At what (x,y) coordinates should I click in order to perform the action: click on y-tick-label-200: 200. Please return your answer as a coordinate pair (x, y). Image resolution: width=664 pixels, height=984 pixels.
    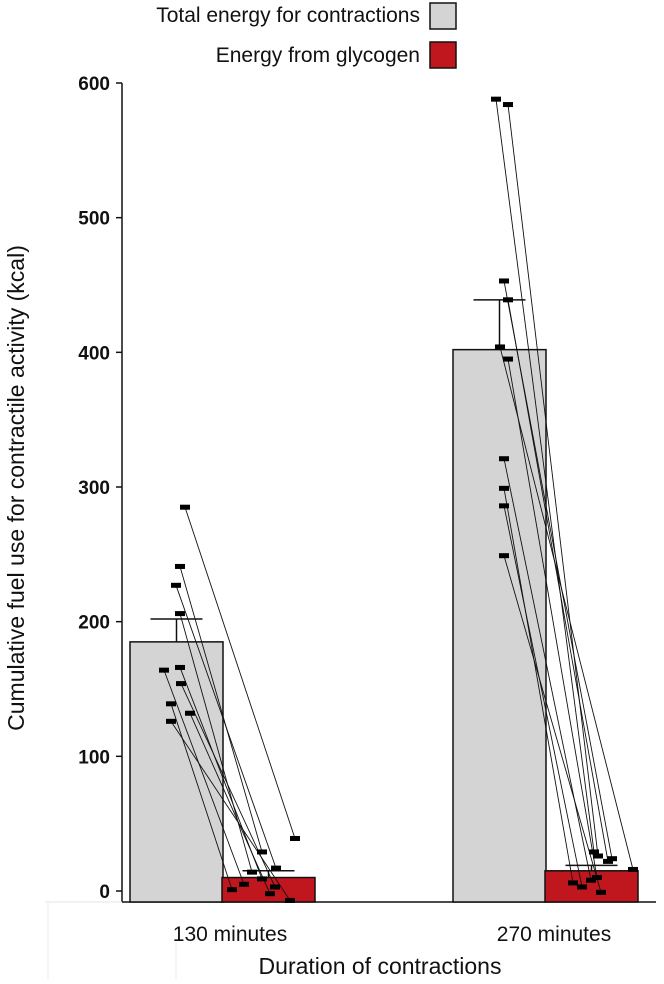
    Looking at the image, I should click on (94, 623).